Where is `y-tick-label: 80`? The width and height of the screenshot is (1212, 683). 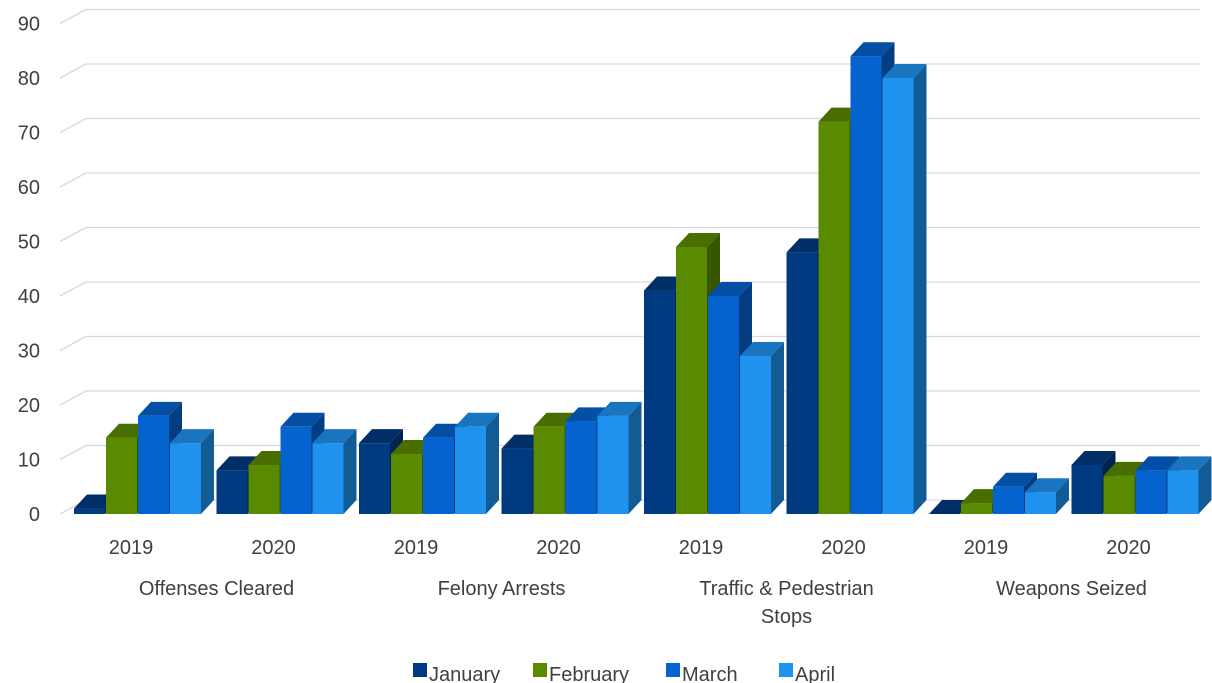
y-tick-label: 80 is located at coordinates (29, 79).